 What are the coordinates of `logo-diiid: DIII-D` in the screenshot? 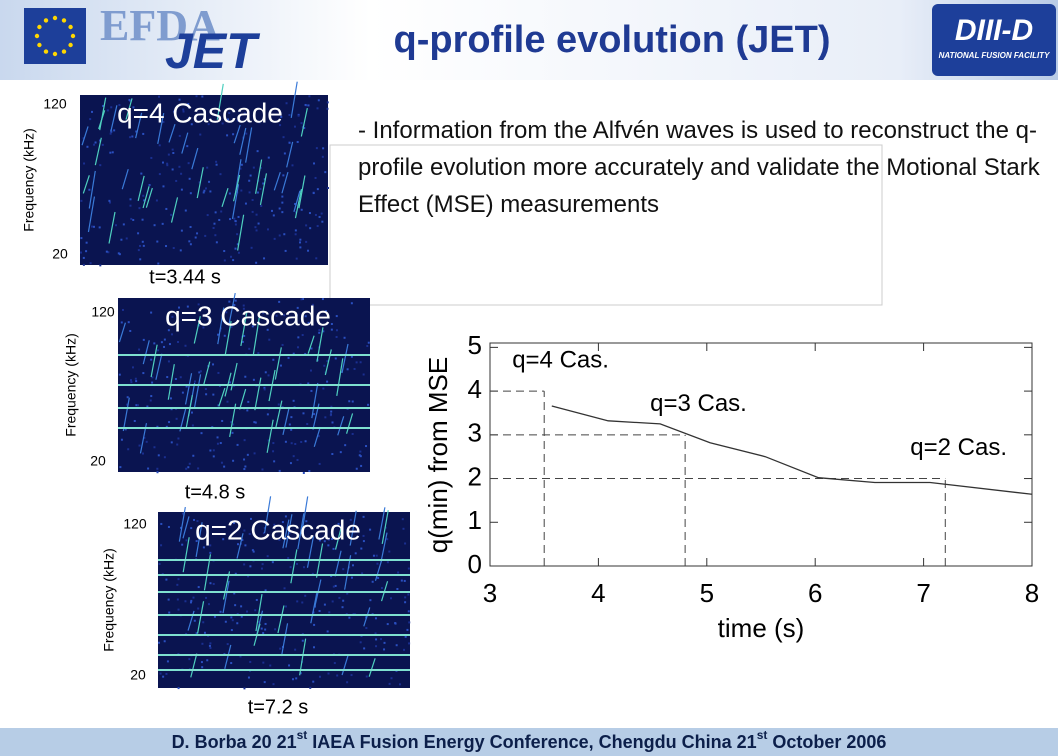 It's located at (994, 30).